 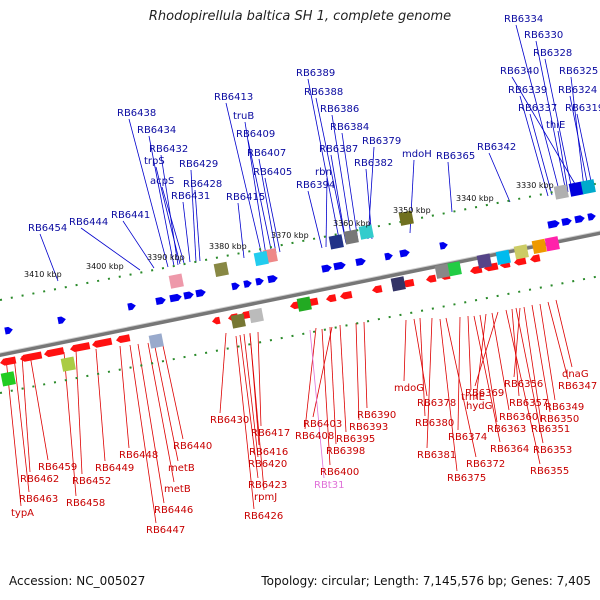 What do you see at coordinates (233, 97) in the screenshot?
I see `top-gene-label: RB6413` at bounding box center [233, 97].